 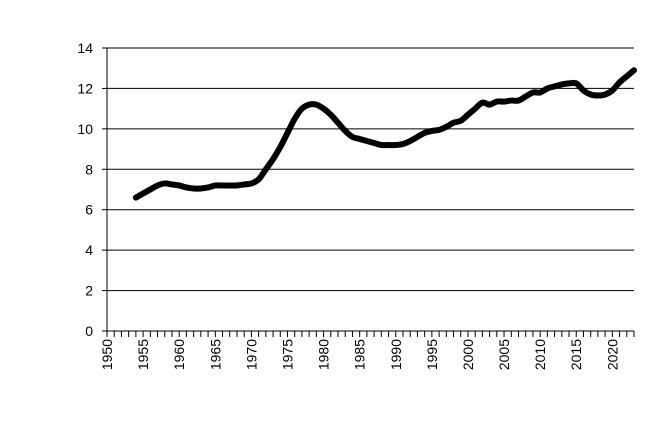 What do you see at coordinates (324, 354) in the screenshot?
I see `x-tick-label: 1980` at bounding box center [324, 354].